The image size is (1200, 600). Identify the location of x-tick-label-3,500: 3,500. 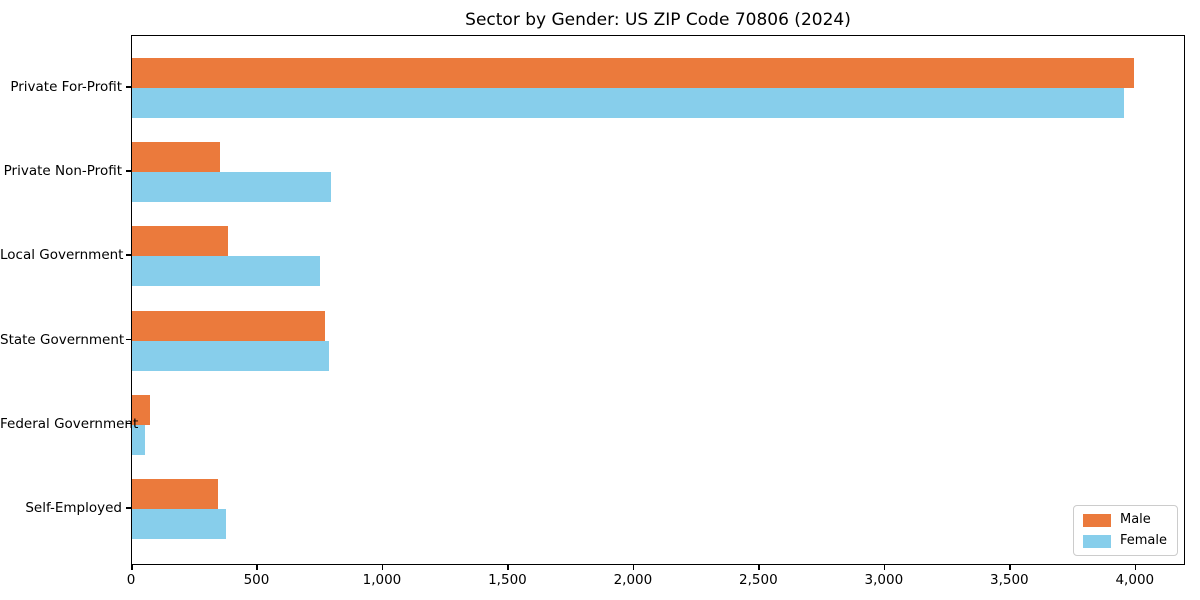
(1009, 580).